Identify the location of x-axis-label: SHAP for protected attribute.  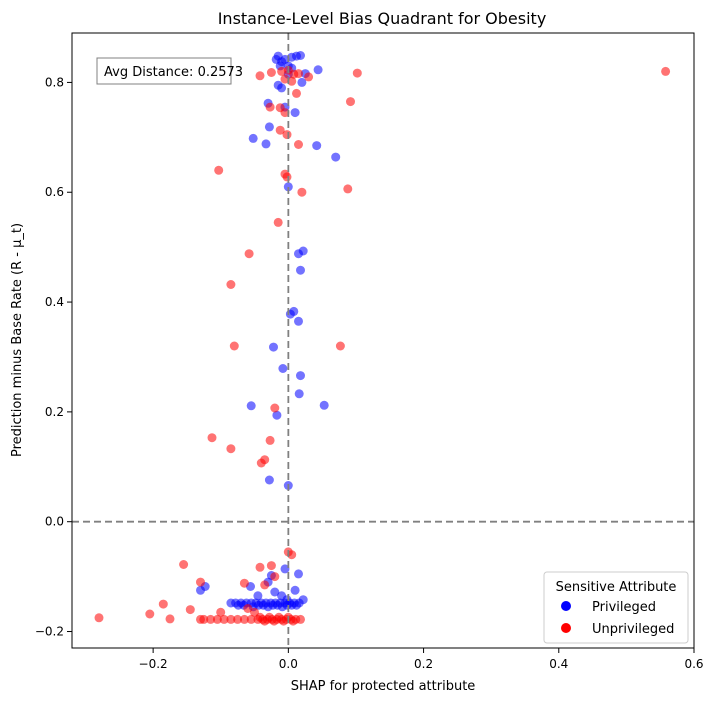
(383, 686).